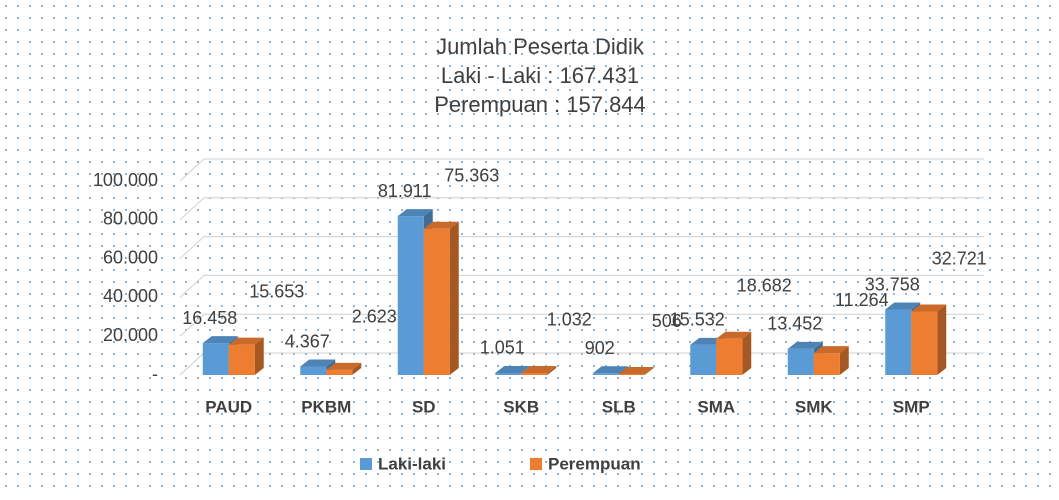 This screenshot has width=1059, height=500. What do you see at coordinates (540, 104) in the screenshot?
I see `chart-subtitle: Perempuan : 157.844` at bounding box center [540, 104].